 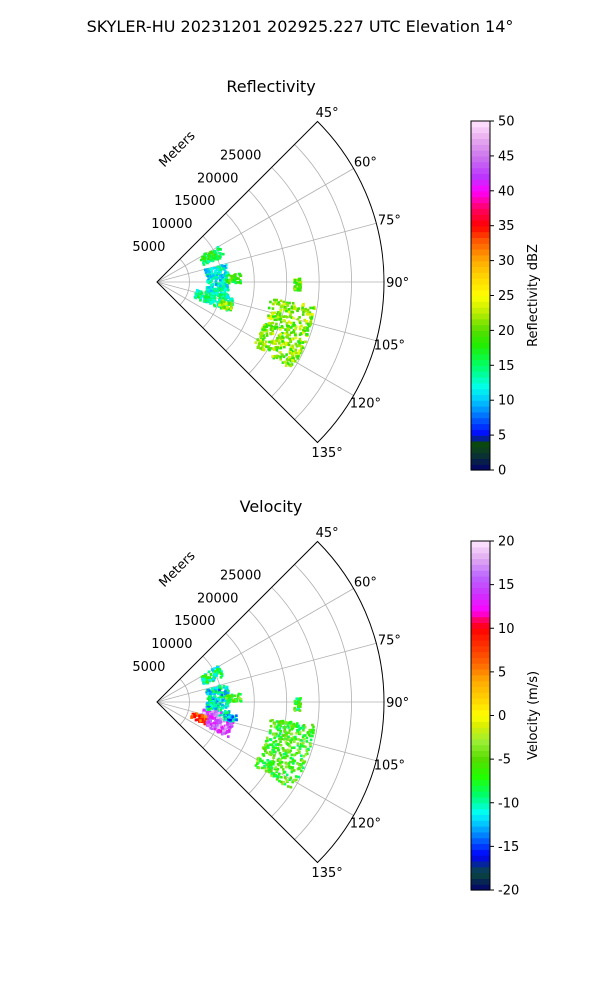 I want to click on colorbar-tick-label: 0, so click(x=502, y=471).